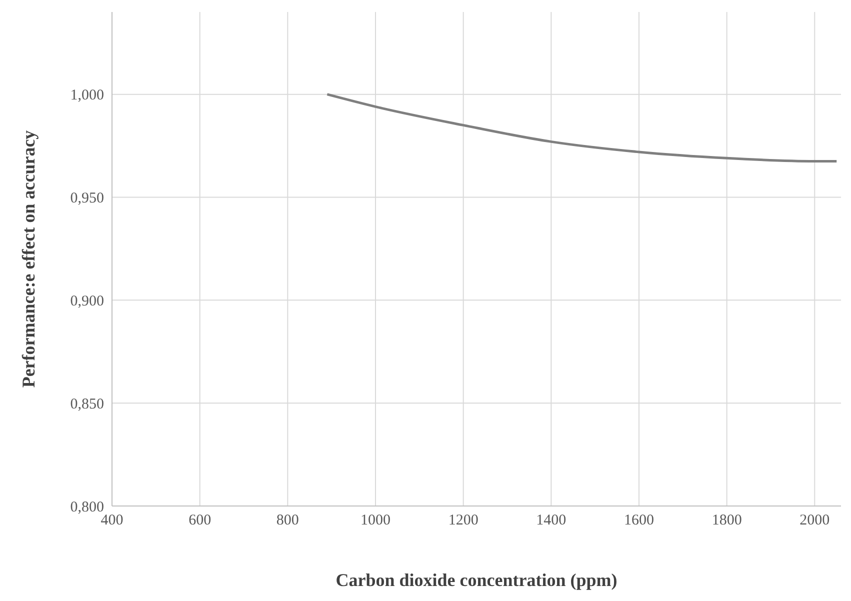 This screenshot has width=851, height=601. Describe the element at coordinates (477, 580) in the screenshot. I see `x-axis-title: Carbon dioxide concentration (ppm)` at that location.